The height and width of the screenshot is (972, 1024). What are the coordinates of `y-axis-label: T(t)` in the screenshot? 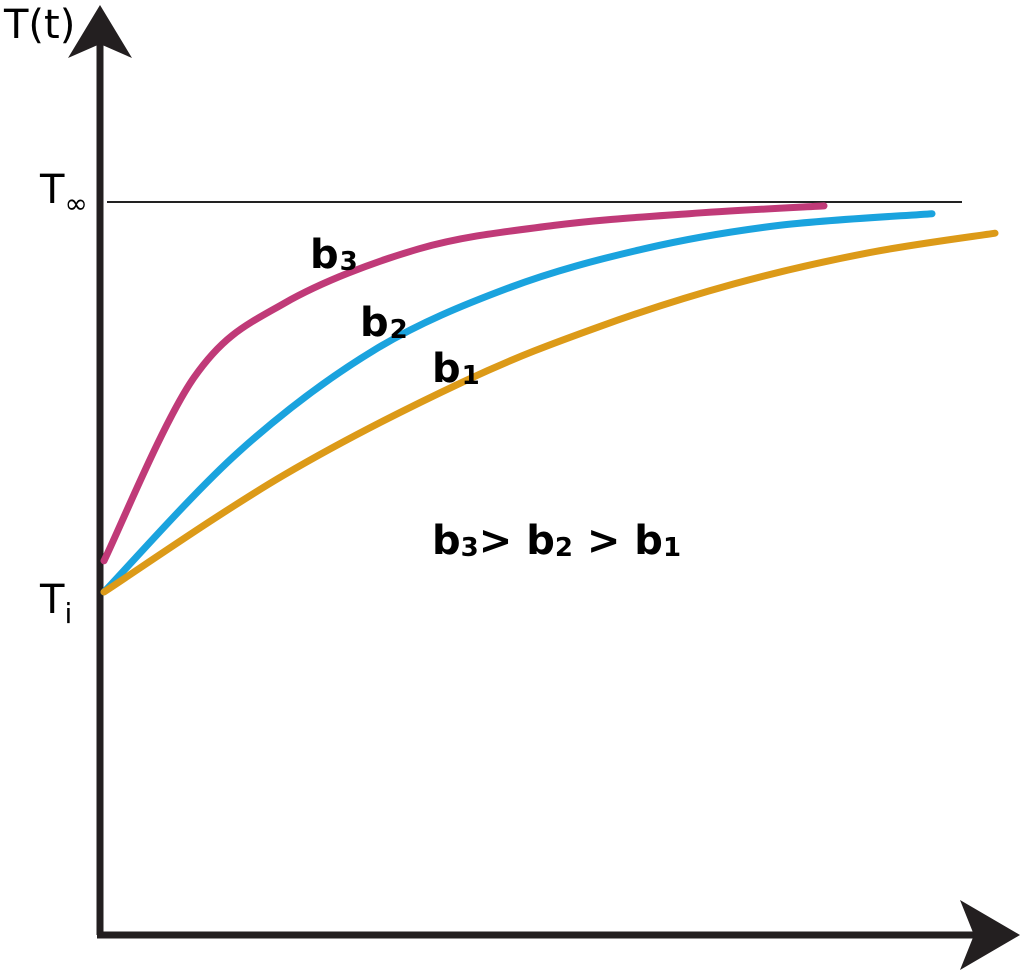 It's located at (39, 25).